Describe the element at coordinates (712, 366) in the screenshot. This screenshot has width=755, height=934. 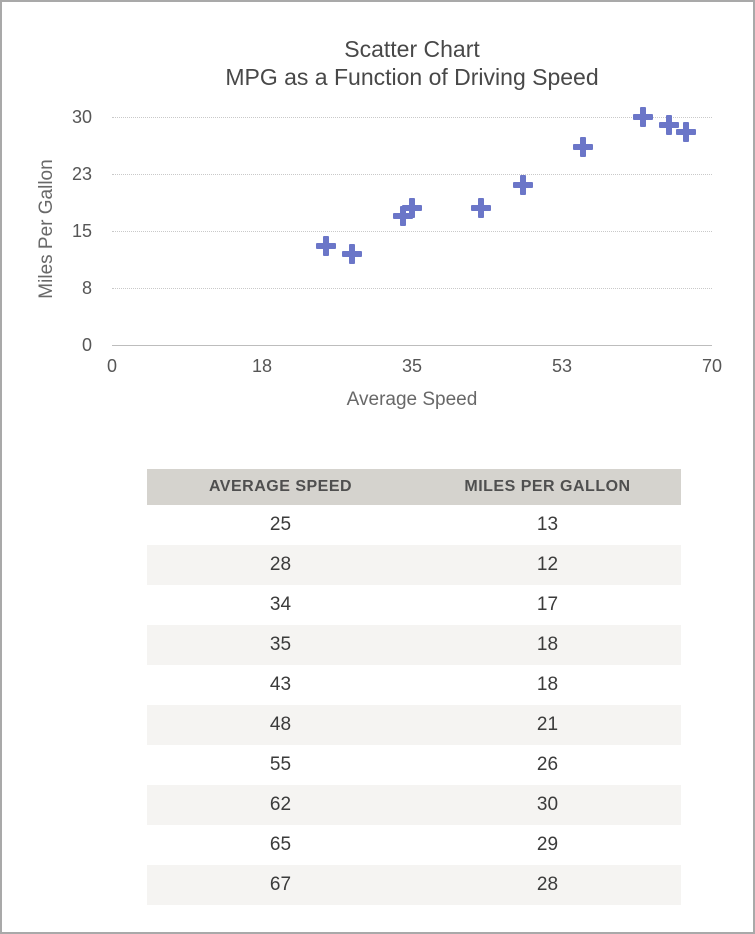
I see `x-tick-label: 70` at that location.